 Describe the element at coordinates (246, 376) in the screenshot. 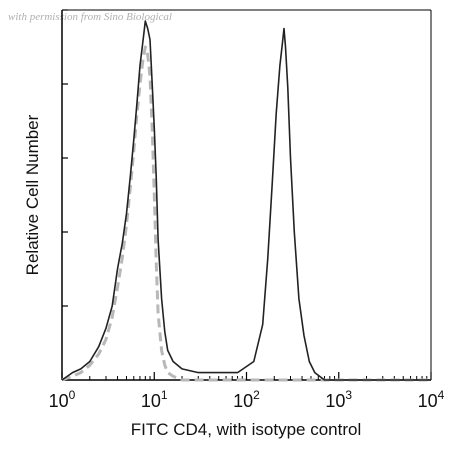

I see `x-axis-ticks` at that location.